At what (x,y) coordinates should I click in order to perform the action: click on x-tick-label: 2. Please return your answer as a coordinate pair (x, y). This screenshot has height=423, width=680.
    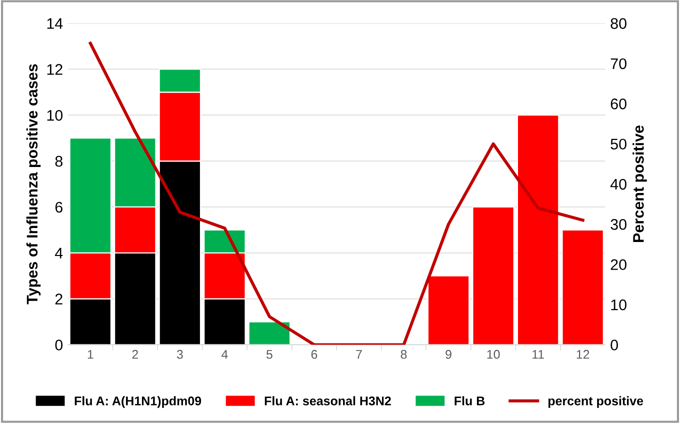
    Looking at the image, I should click on (135, 354).